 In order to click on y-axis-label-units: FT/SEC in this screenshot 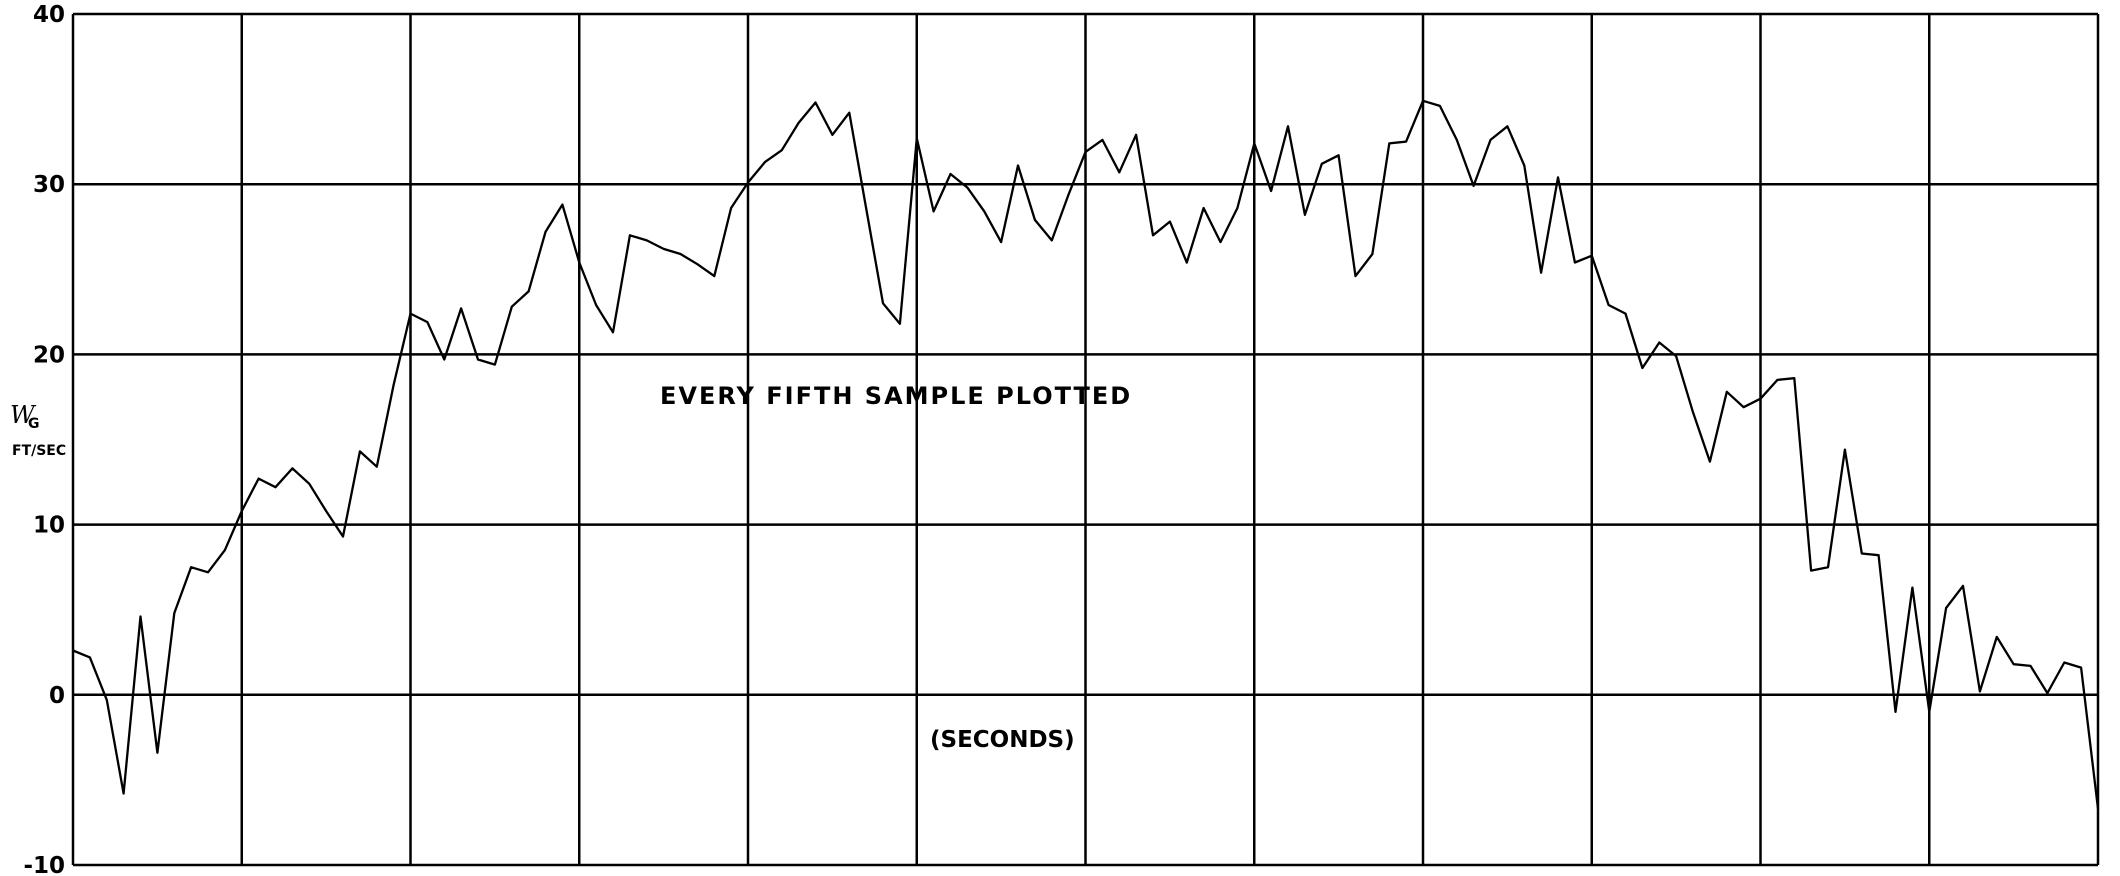, I will do `click(39, 451)`.